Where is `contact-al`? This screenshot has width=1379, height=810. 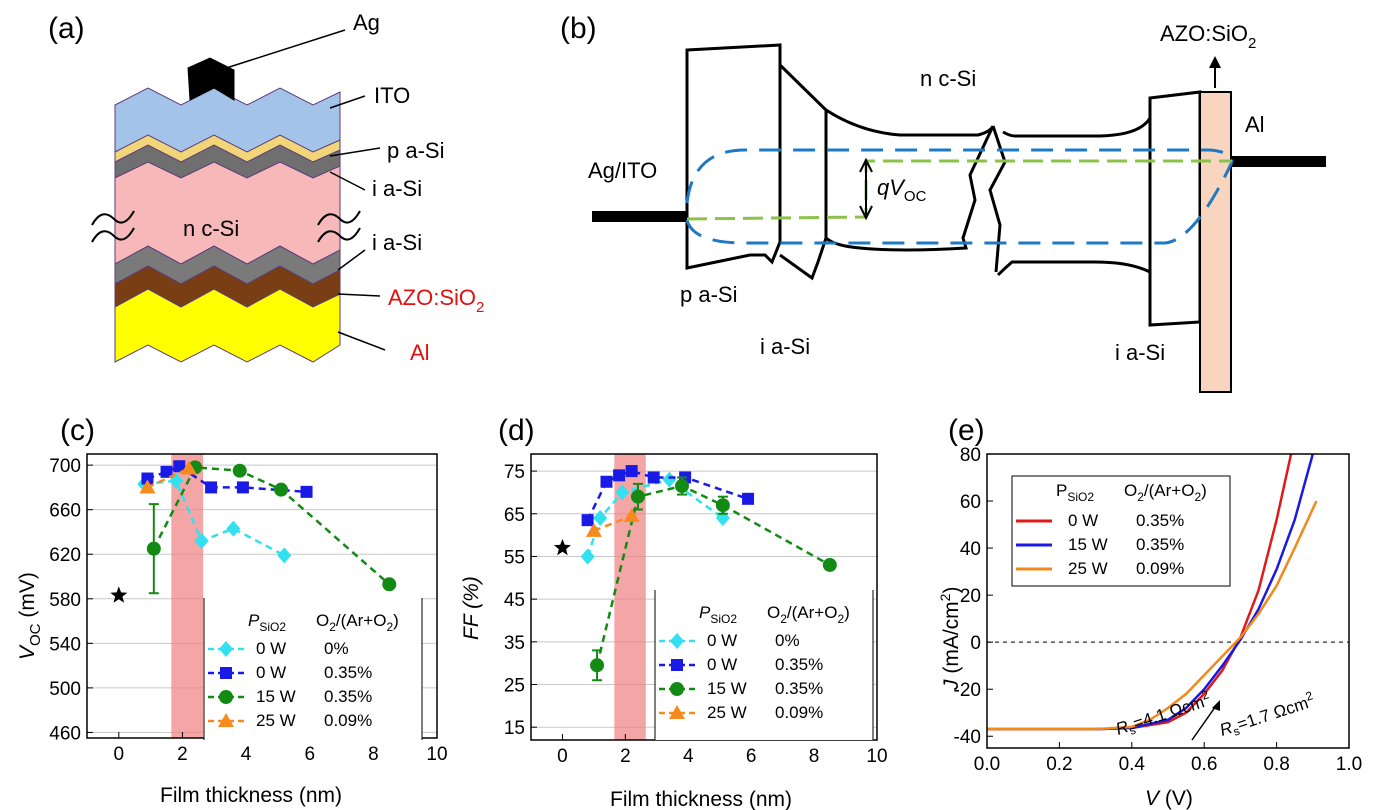 contact-al is located at coordinates (1278, 161).